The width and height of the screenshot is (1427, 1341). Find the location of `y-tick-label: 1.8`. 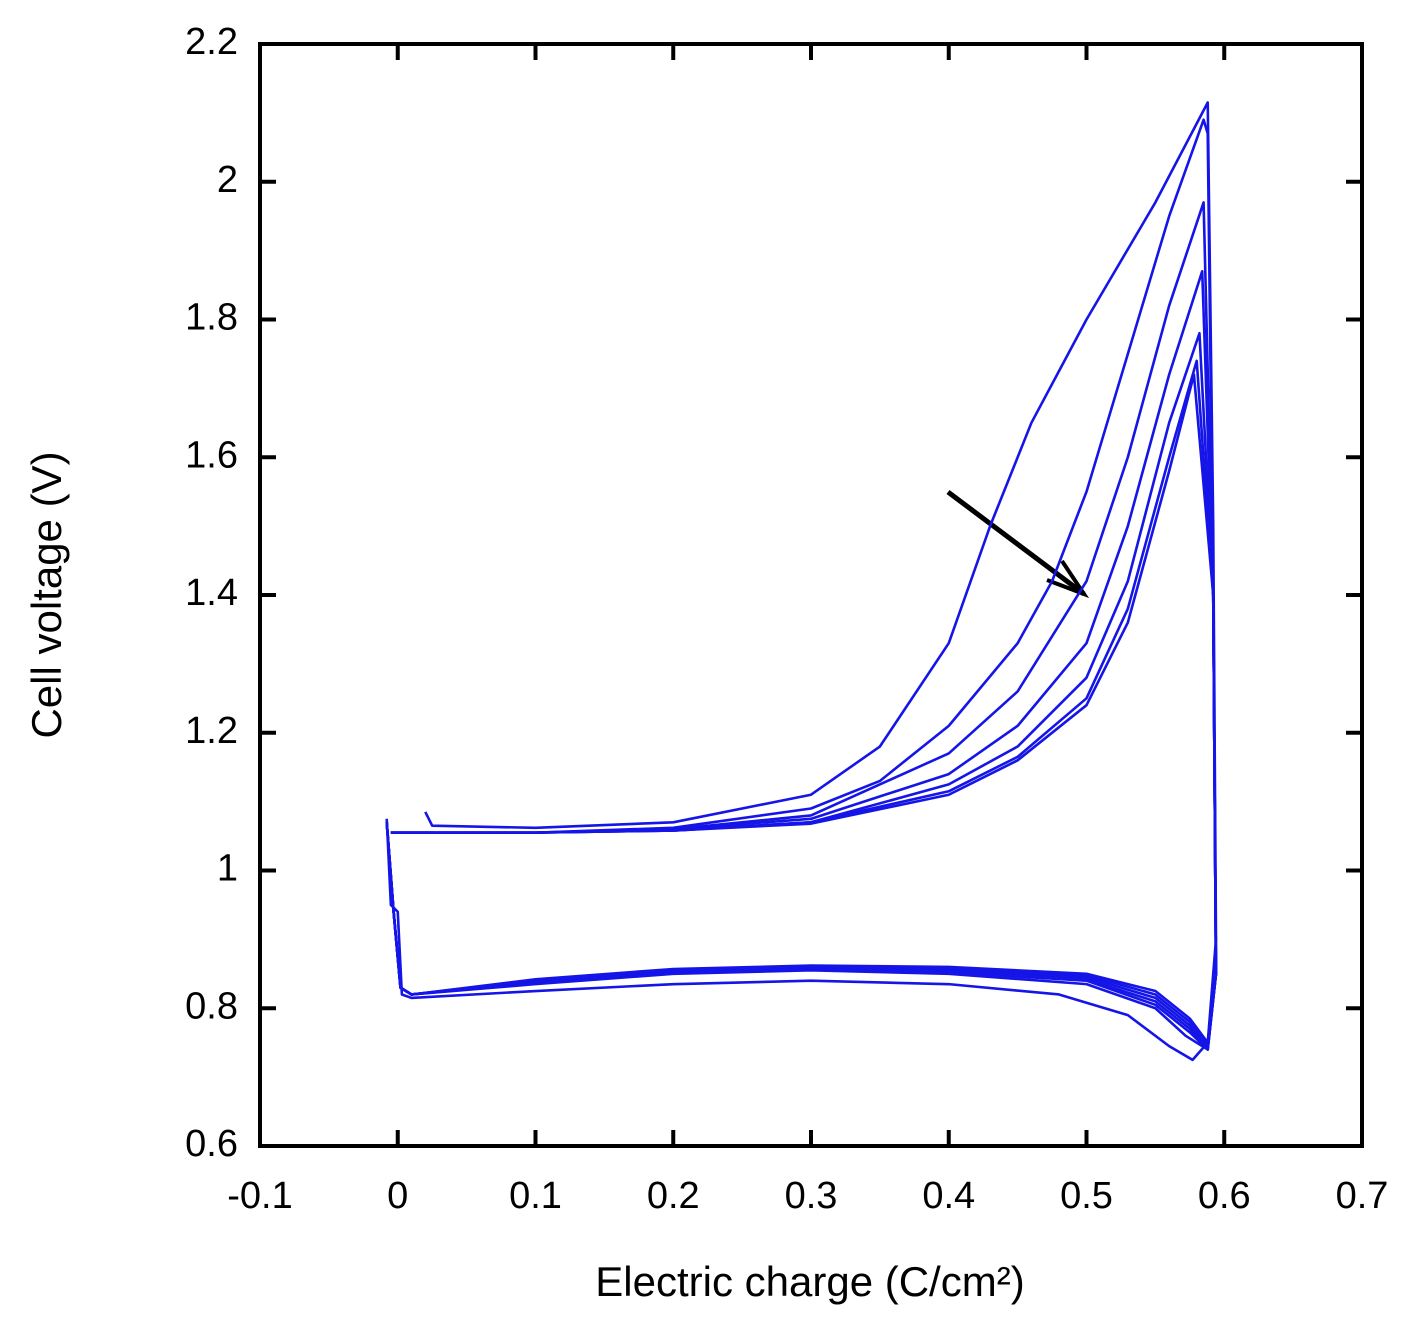

y-tick-label: 1.8 is located at coordinates (211, 318).